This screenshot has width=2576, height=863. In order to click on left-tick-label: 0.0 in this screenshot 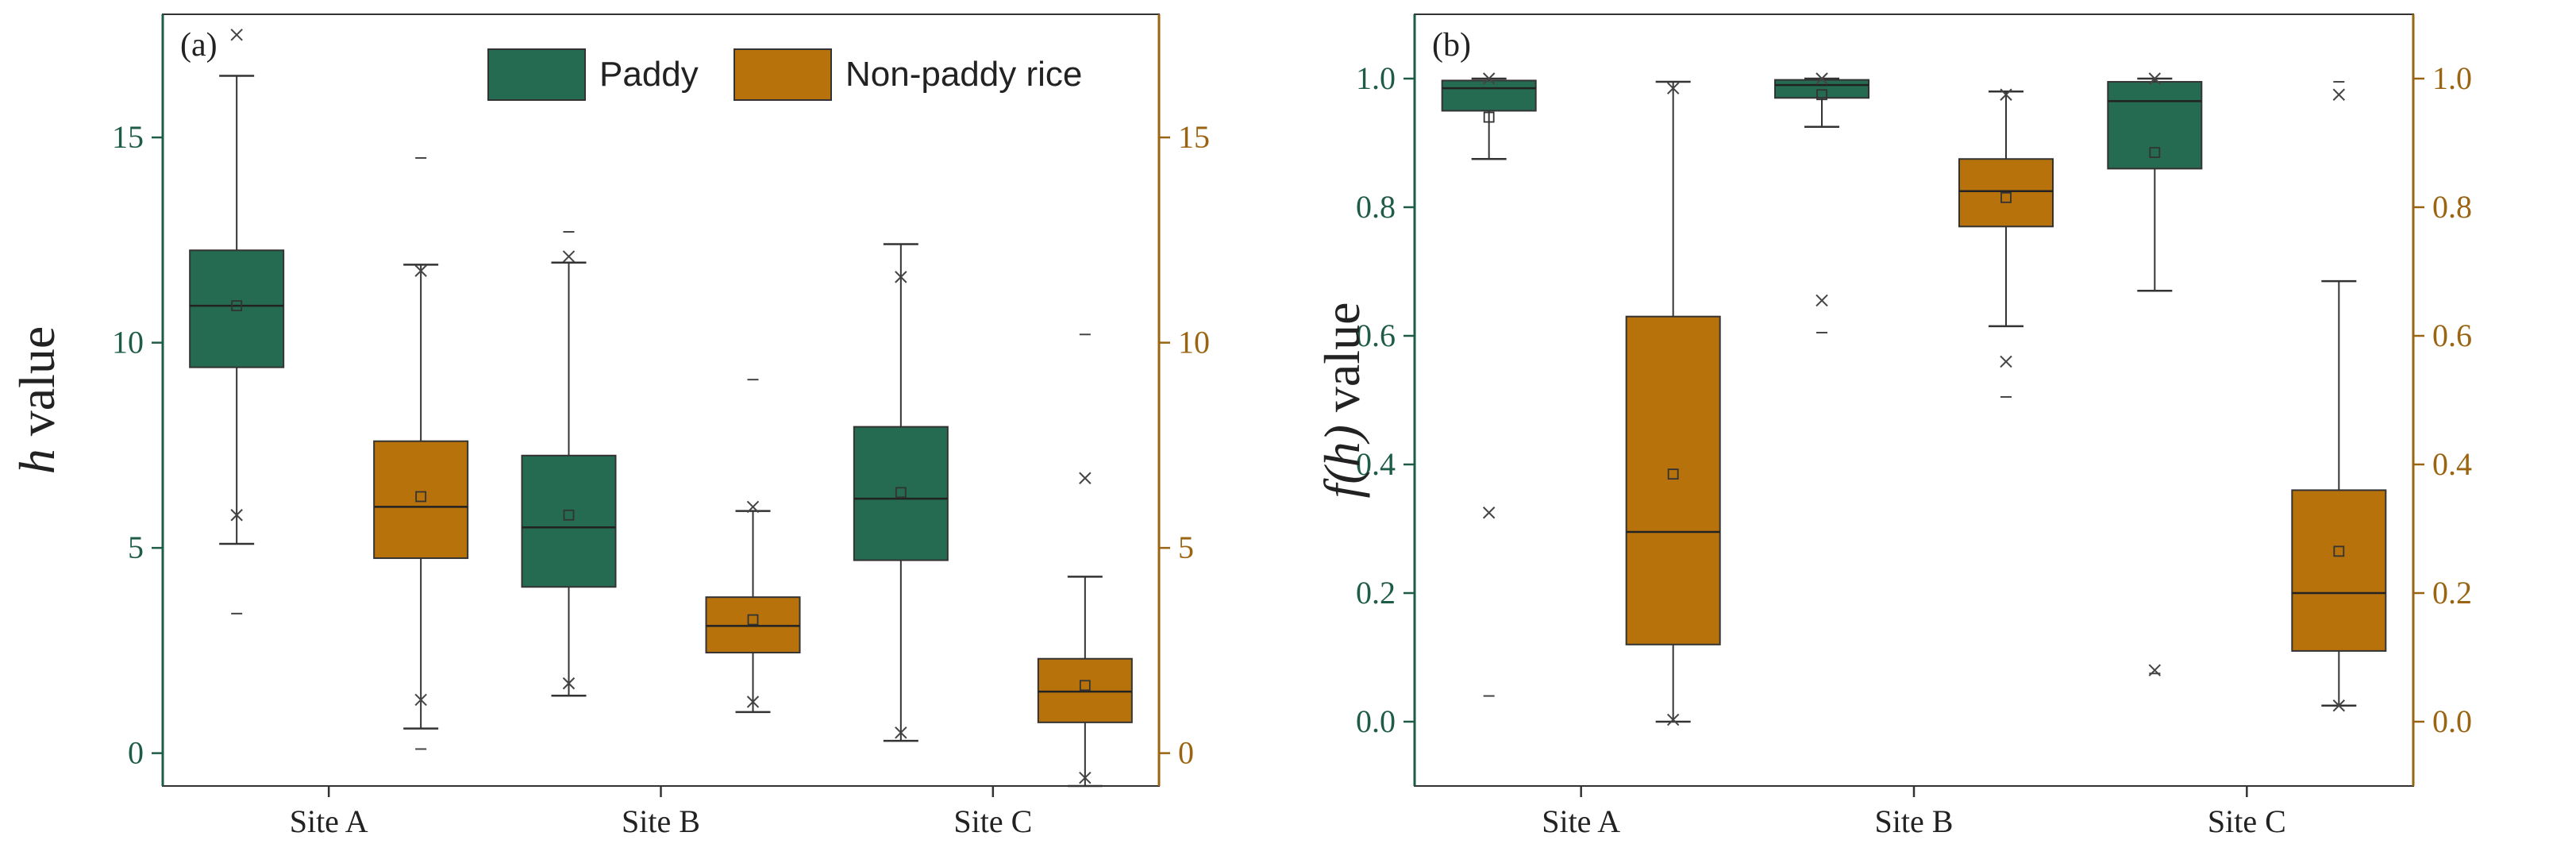, I will do `click(1376, 721)`.